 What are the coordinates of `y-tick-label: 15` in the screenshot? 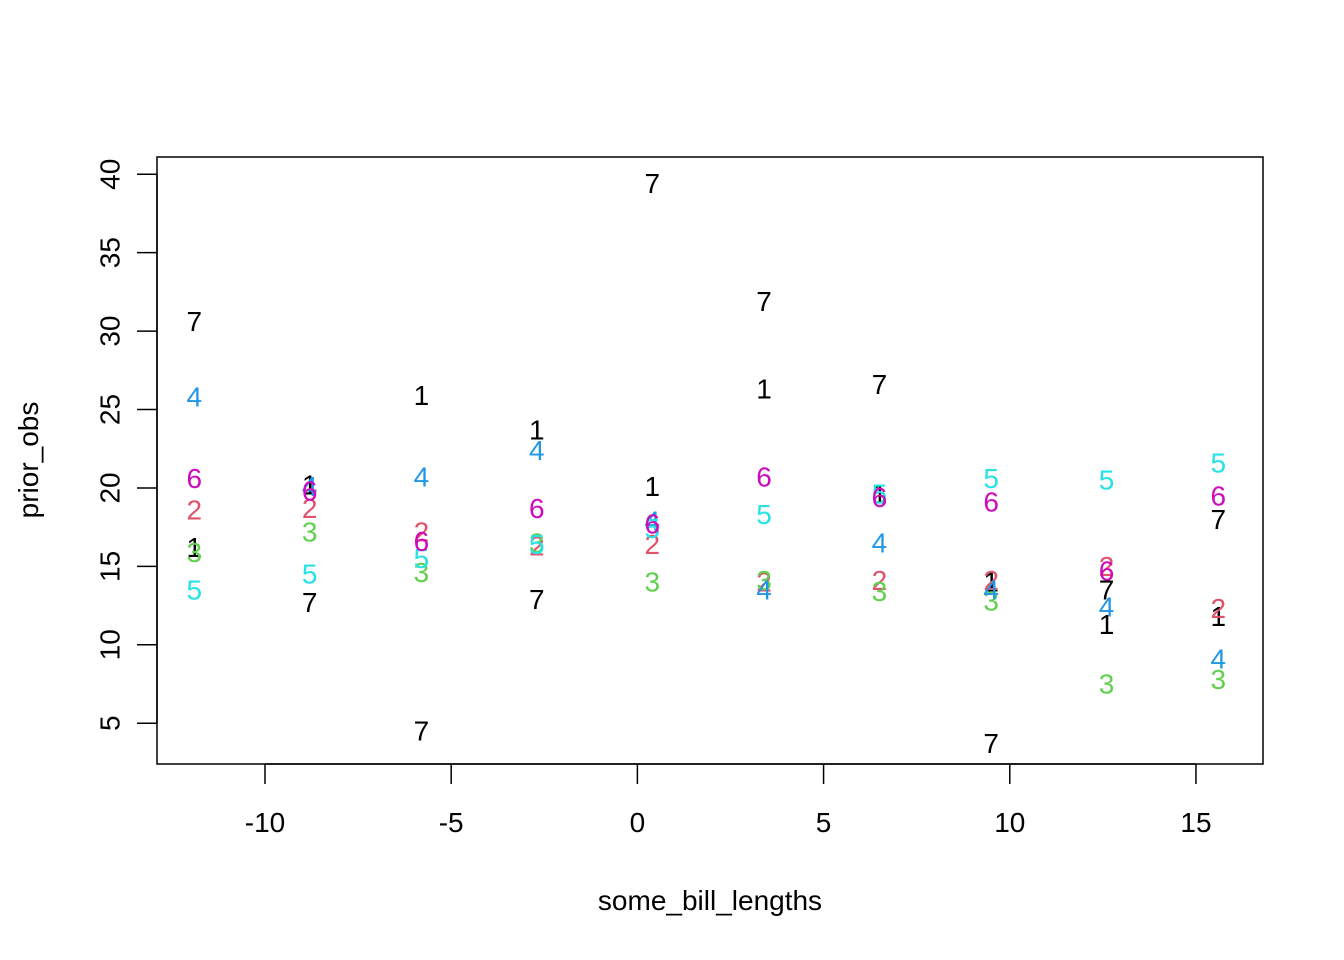 It's located at (110, 566).